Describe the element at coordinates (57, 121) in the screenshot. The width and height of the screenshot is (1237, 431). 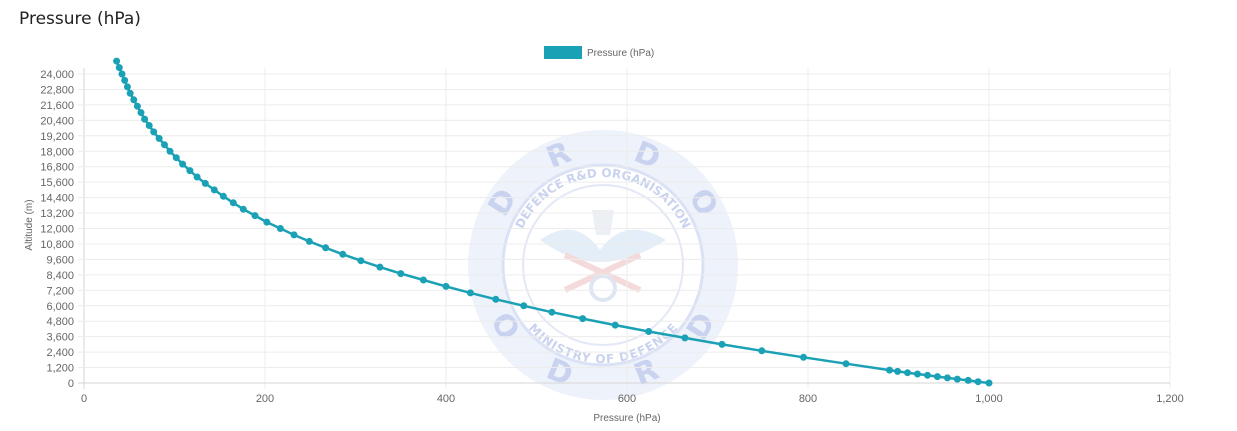
I see `y-tick-label: 20,400` at that location.